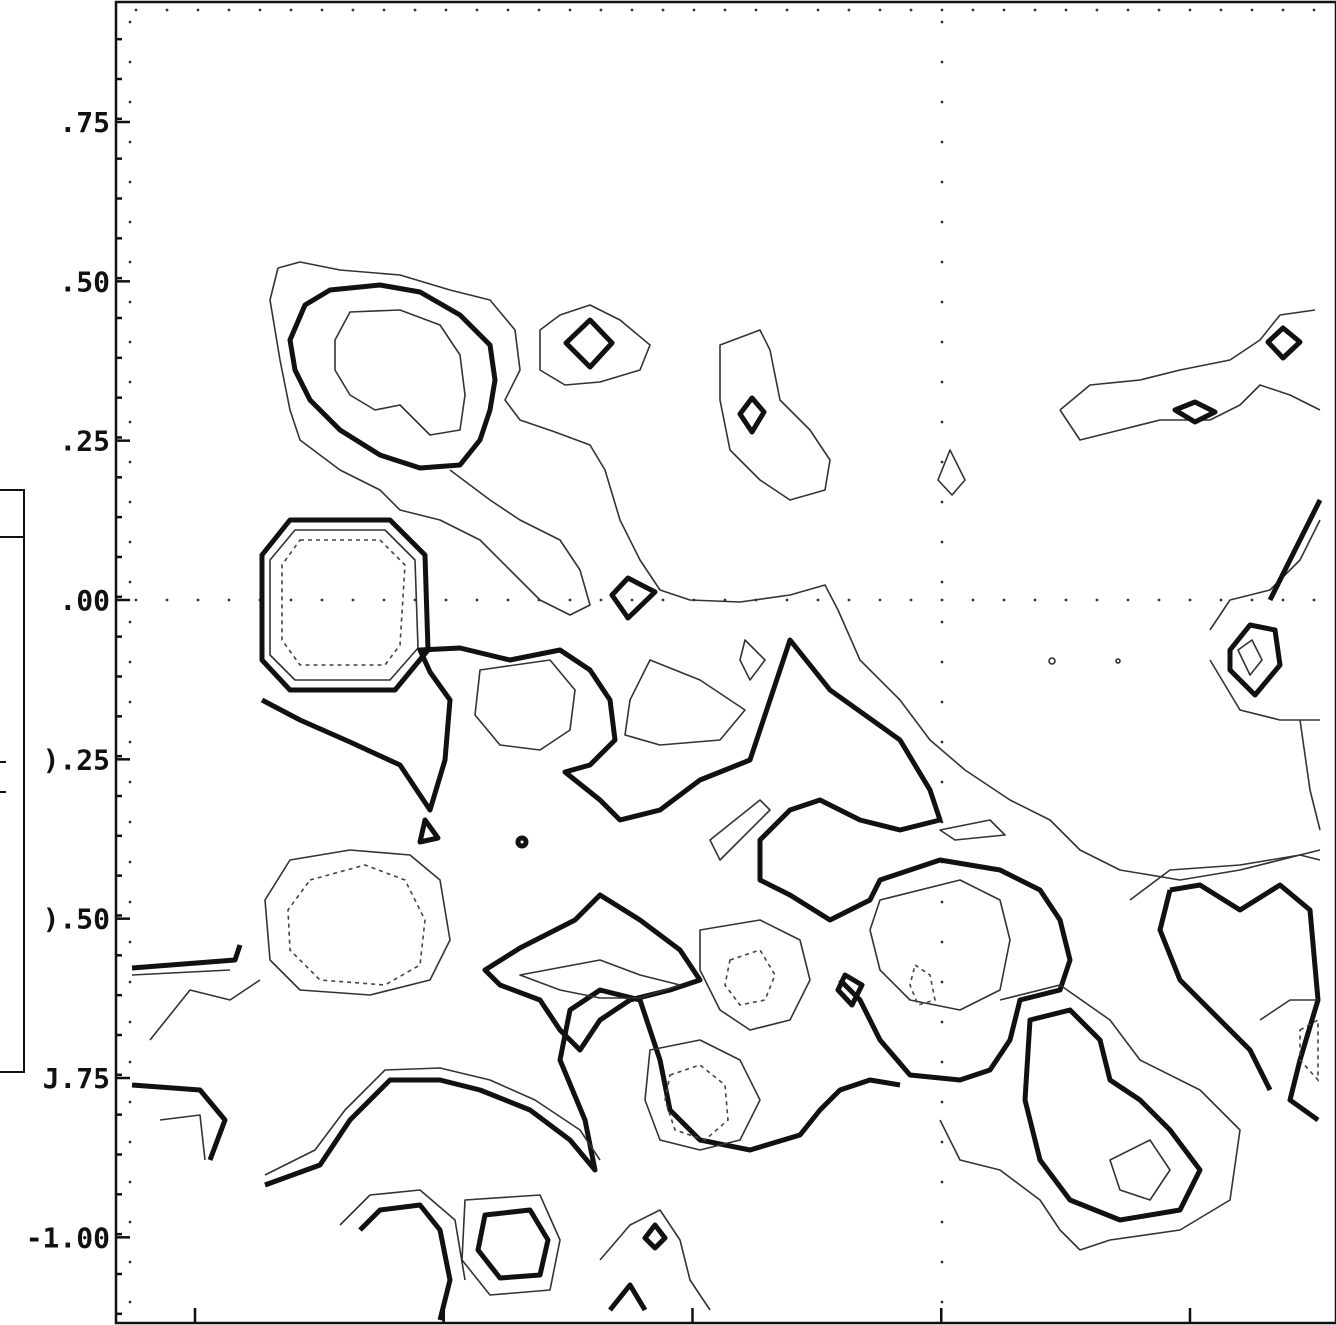  What do you see at coordinates (68, 680) in the screenshot?
I see `y-tick-labels: .75 .50 .25 .00).25).50 J.75 -1.00` at bounding box center [68, 680].